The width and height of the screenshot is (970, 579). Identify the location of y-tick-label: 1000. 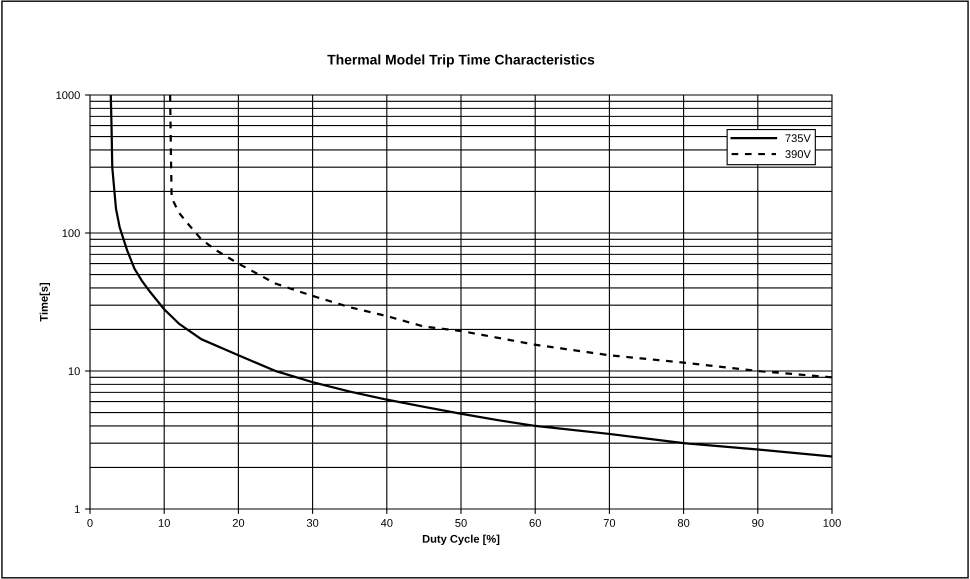
(68, 95).